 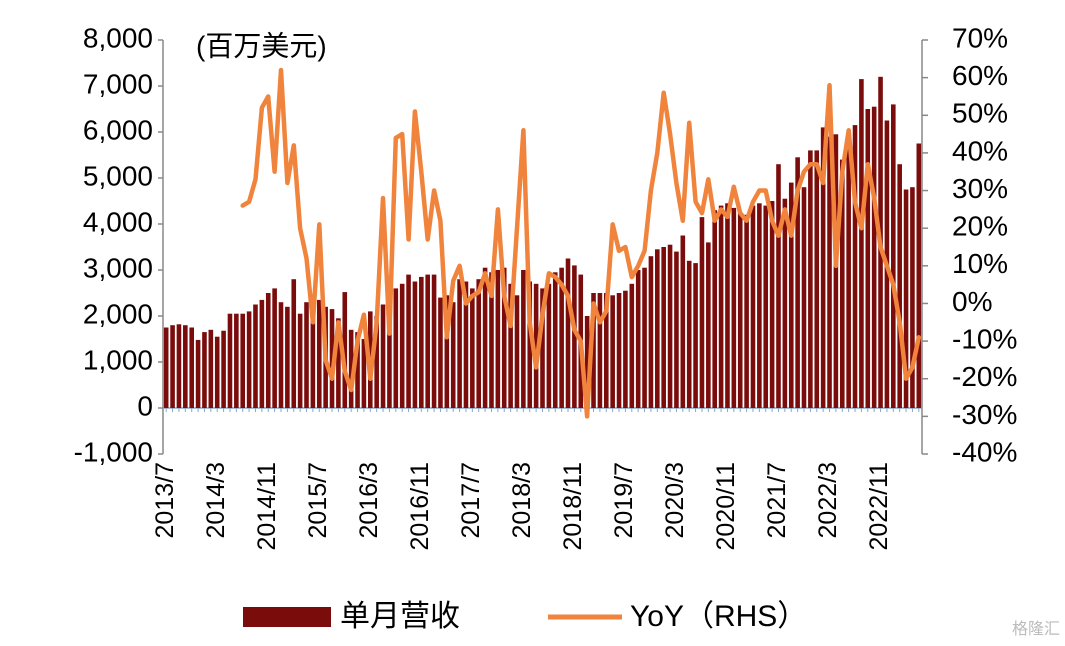 What do you see at coordinates (718, 616) in the screenshot?
I see `legend-label: YoY（RHS）` at bounding box center [718, 616].